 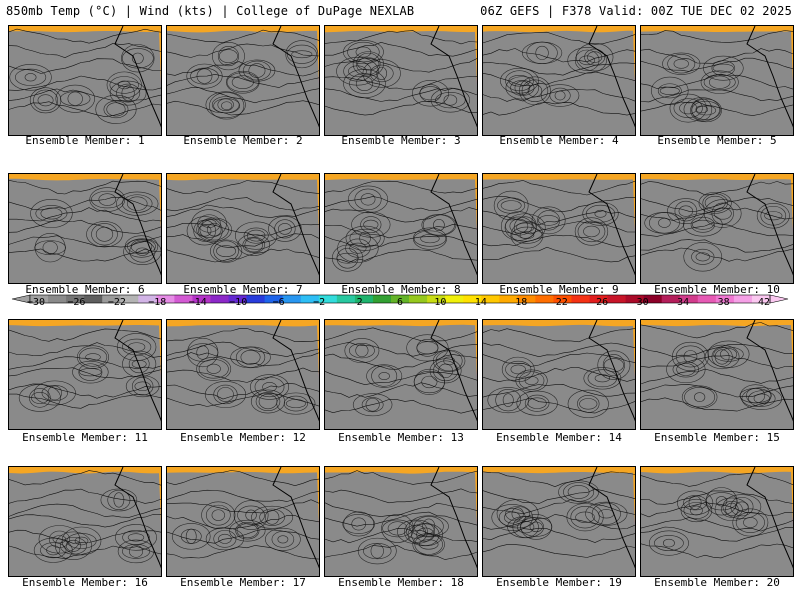 What do you see at coordinates (319, 302) in the screenshot?
I see `colorbar-tick-label: −2` at bounding box center [319, 302].